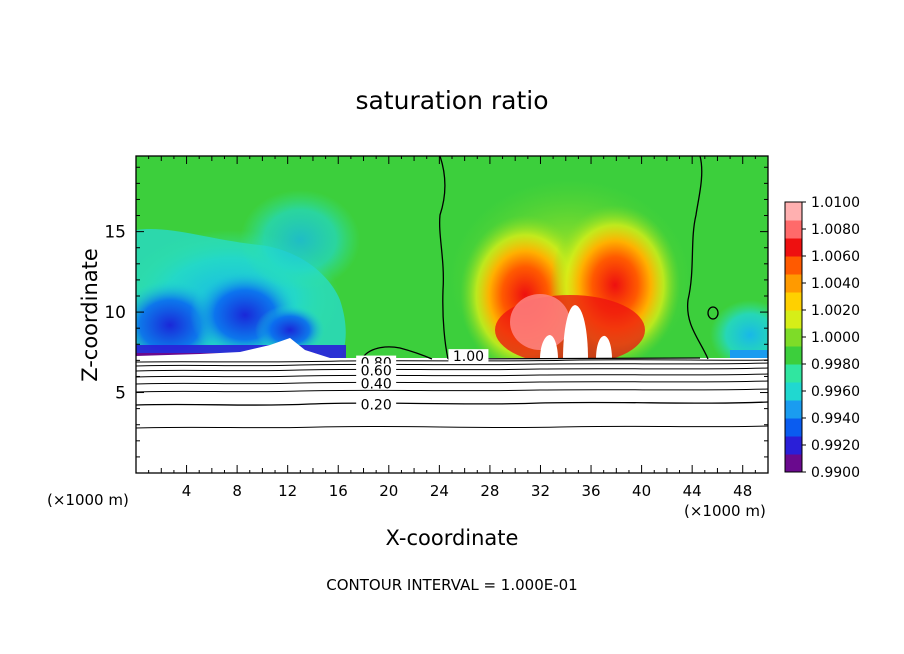  What do you see at coordinates (835, 446) in the screenshot?
I see `colorbar-label: 0.9920` at bounding box center [835, 446].